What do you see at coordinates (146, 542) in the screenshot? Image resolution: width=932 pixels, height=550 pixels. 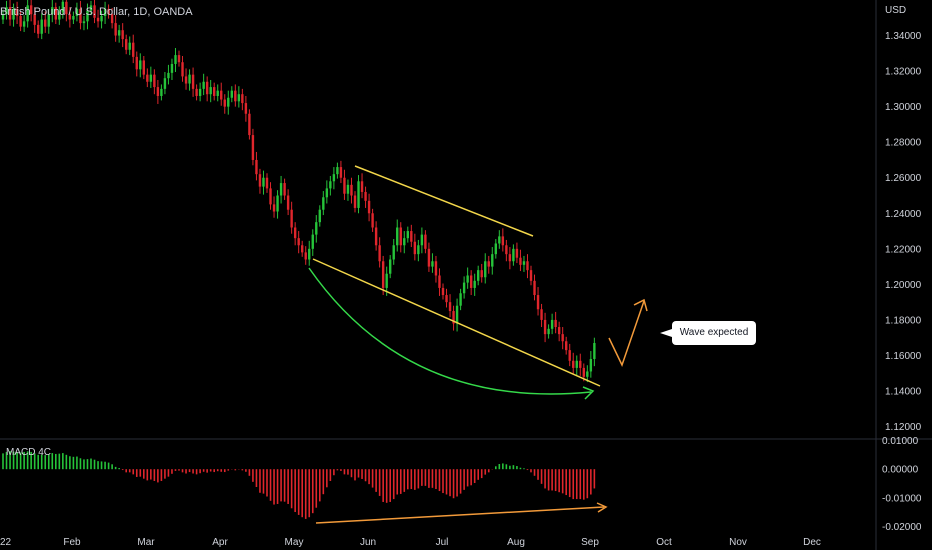 I see `time-tick-label: Mar` at bounding box center [146, 542].